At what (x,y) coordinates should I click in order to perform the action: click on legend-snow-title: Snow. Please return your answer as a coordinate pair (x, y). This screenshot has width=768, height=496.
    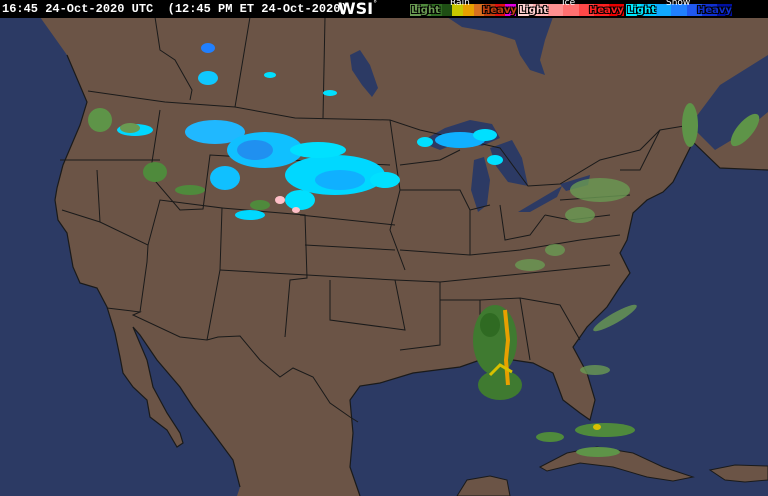
    Looking at the image, I should click on (678, 4).